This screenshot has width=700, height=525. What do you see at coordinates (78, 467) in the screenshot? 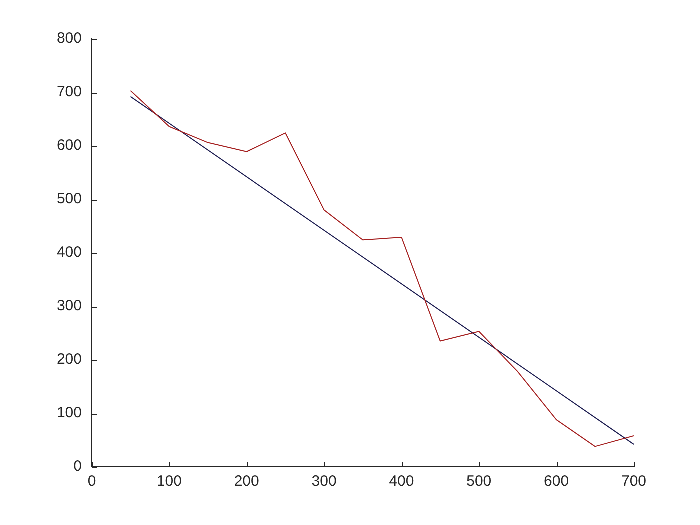
I see `y-tick-label: 0` at bounding box center [78, 467].